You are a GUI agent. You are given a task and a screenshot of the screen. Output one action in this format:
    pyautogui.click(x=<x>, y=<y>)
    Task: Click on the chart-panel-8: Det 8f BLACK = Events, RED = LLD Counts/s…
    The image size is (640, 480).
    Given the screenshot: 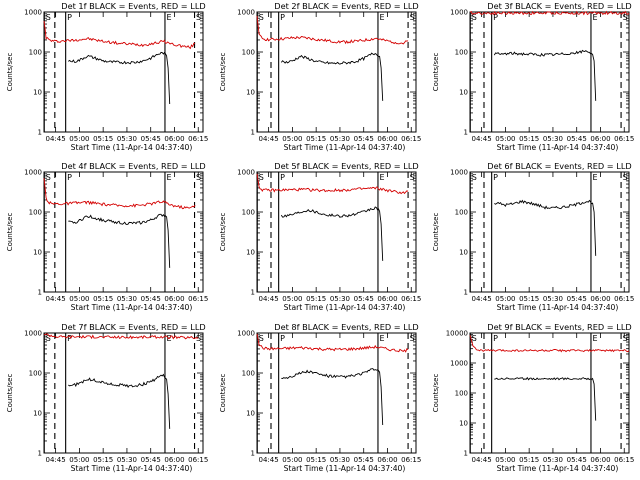 What is the action you would take?
    pyautogui.click(x=320, y=397)
    